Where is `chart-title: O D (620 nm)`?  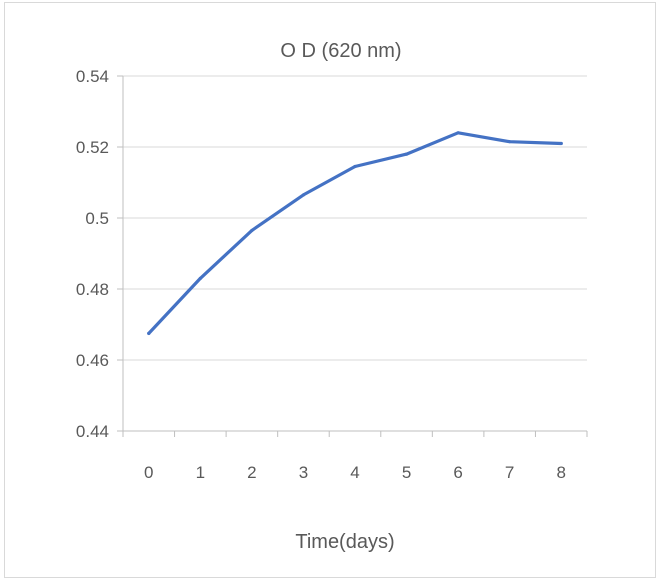
chart-title: O D (620 nm) is located at coordinates (340, 51).